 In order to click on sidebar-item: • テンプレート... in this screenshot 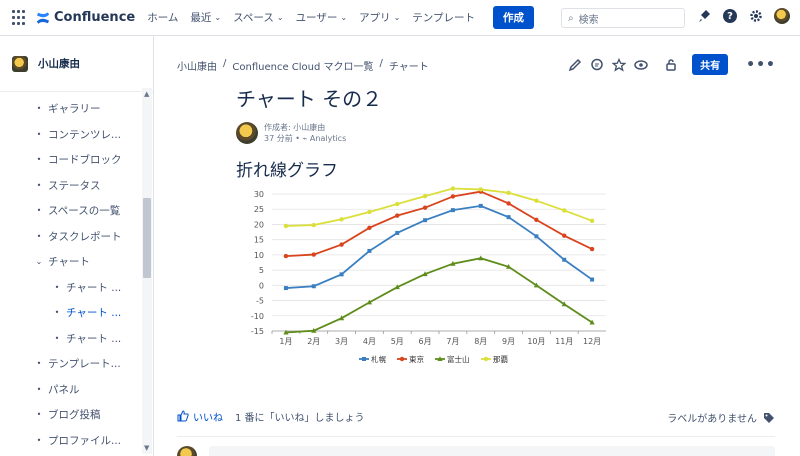, I will do `click(71, 364)`.